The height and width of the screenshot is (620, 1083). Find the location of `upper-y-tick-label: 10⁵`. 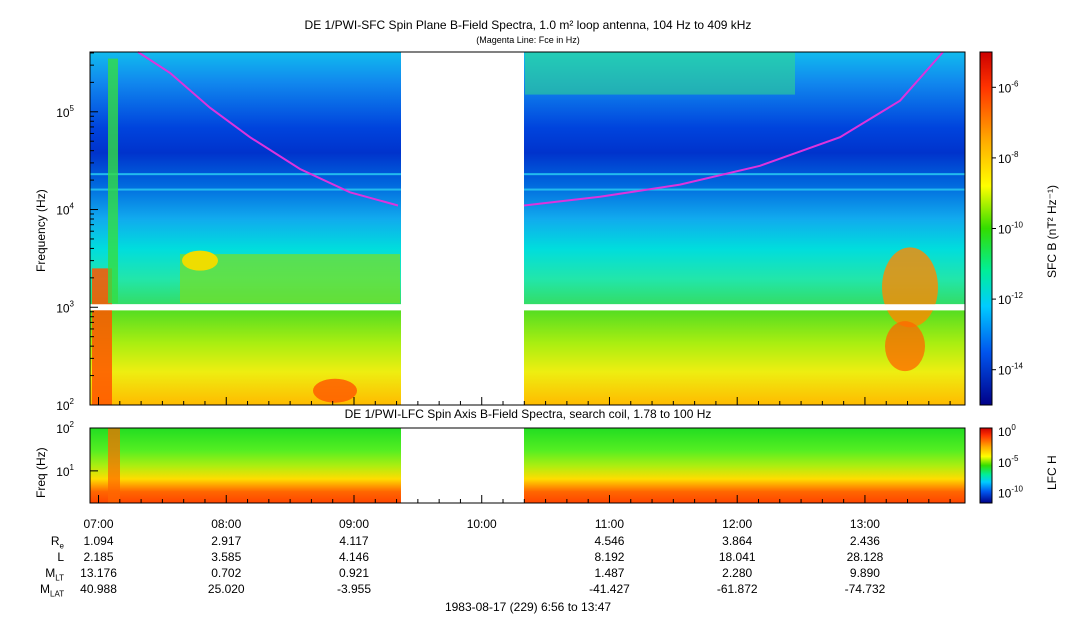

upper-y-tick-label: 10⁵ is located at coordinates (65, 112).